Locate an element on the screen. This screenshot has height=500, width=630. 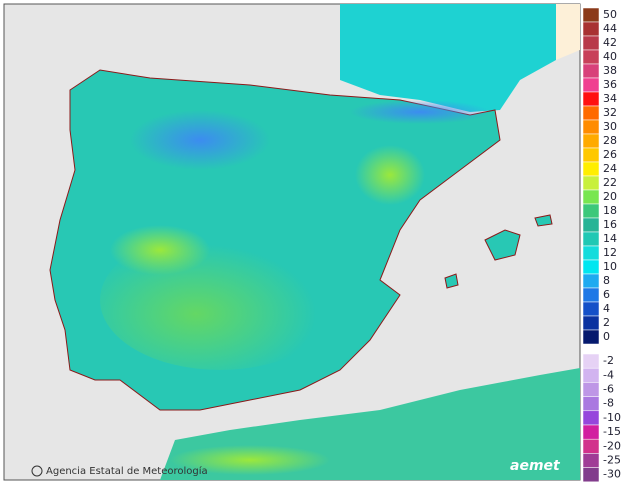
legend-label: 24 is located at coordinates (610, 168).